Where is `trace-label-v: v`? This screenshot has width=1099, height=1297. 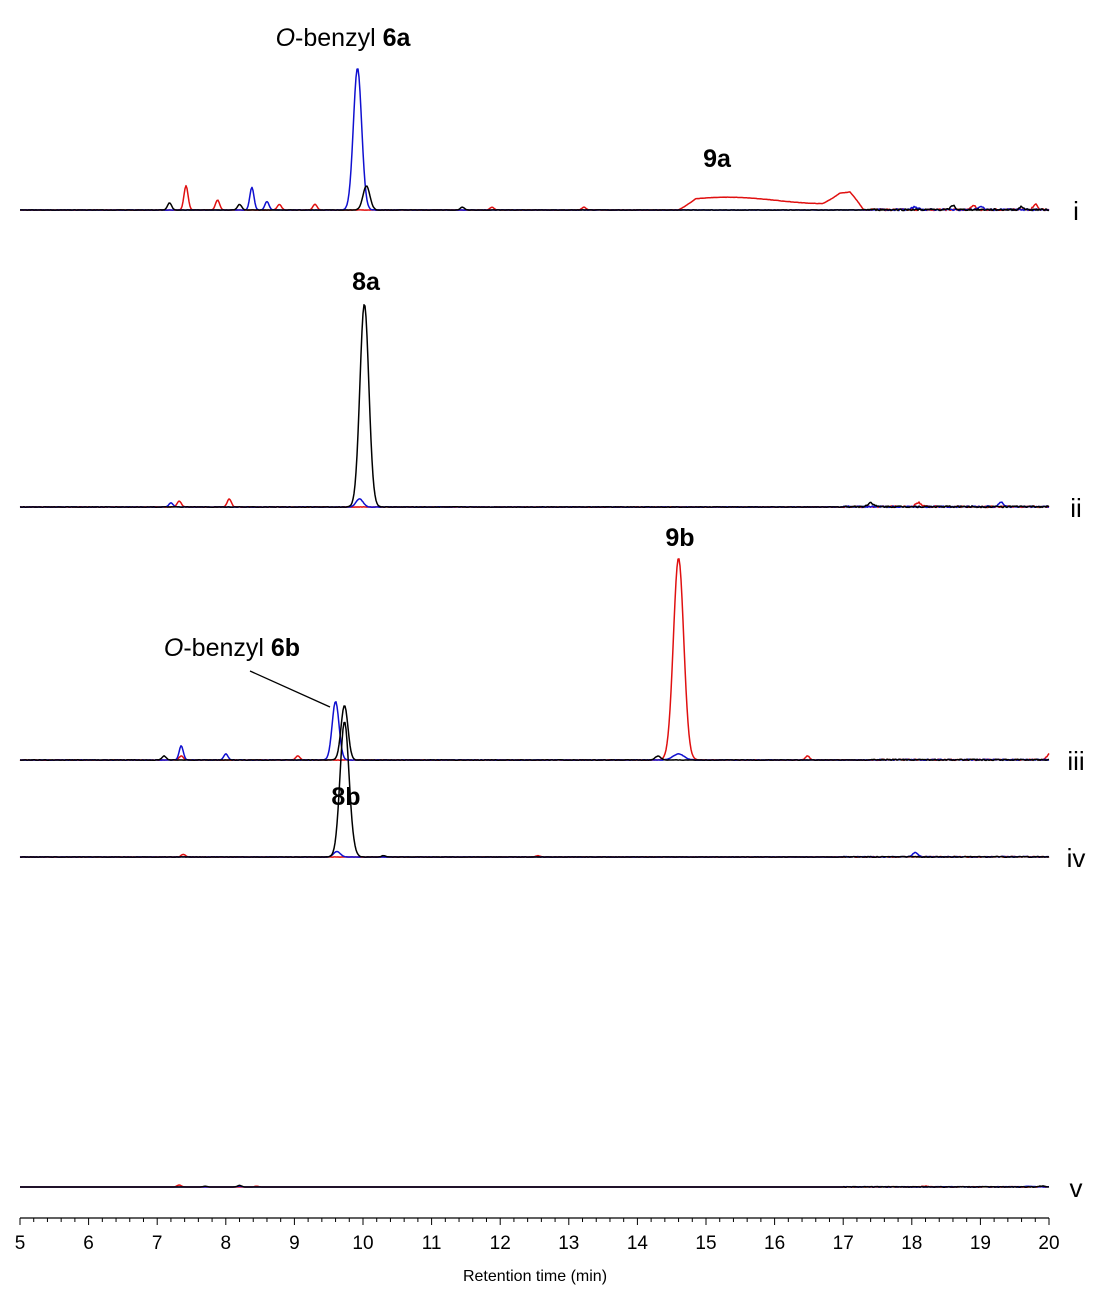
trace-label-v: v is located at coordinates (1076, 1188).